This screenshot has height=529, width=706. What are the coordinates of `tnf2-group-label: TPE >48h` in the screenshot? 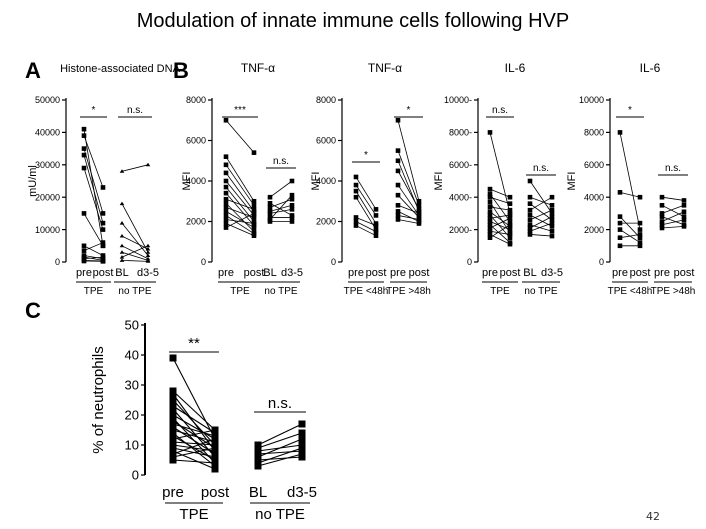 It's located at (408, 291).